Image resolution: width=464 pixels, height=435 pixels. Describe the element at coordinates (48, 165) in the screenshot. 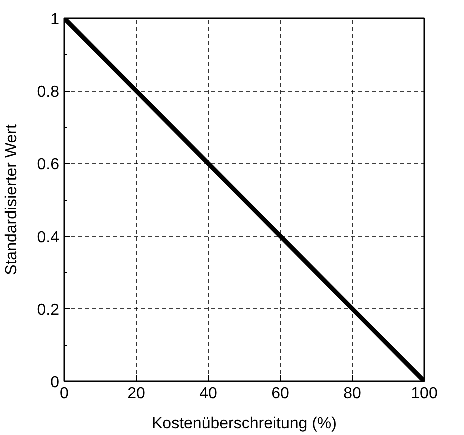

I see `y-tick-label: 0.6` at that location.